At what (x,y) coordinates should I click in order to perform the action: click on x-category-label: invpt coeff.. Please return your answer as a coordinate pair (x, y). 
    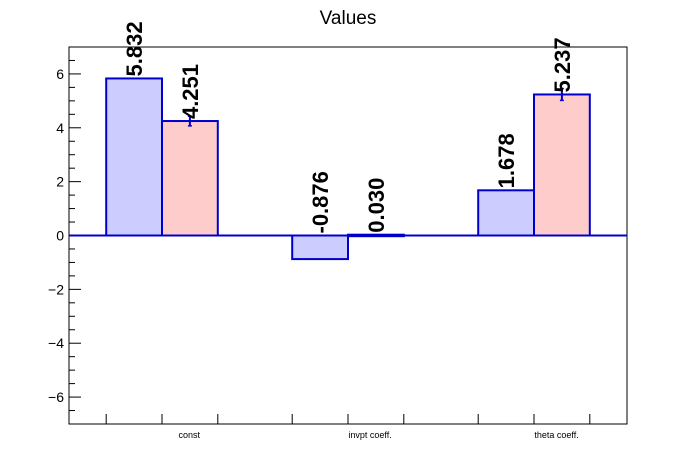
    Looking at the image, I should click on (369, 435).